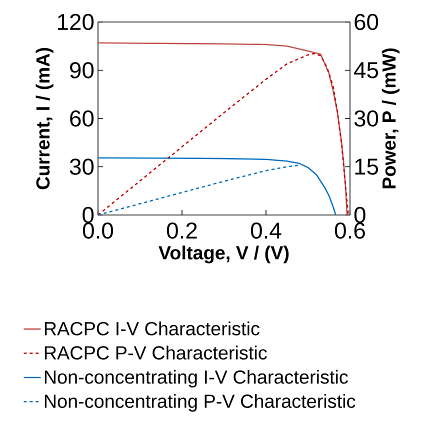  Describe the element at coordinates (266, 230) in the screenshot. I see `x-tick-label: 0.4` at that location.